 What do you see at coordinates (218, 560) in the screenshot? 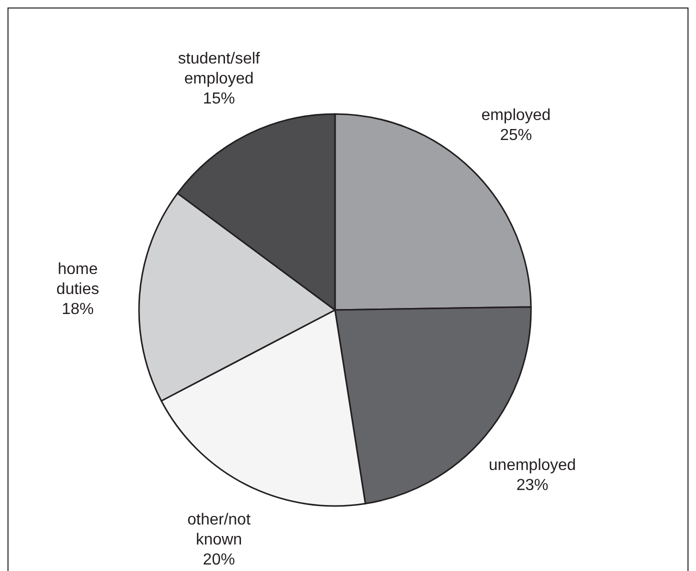
I see `data-label: 20%` at bounding box center [218, 560].